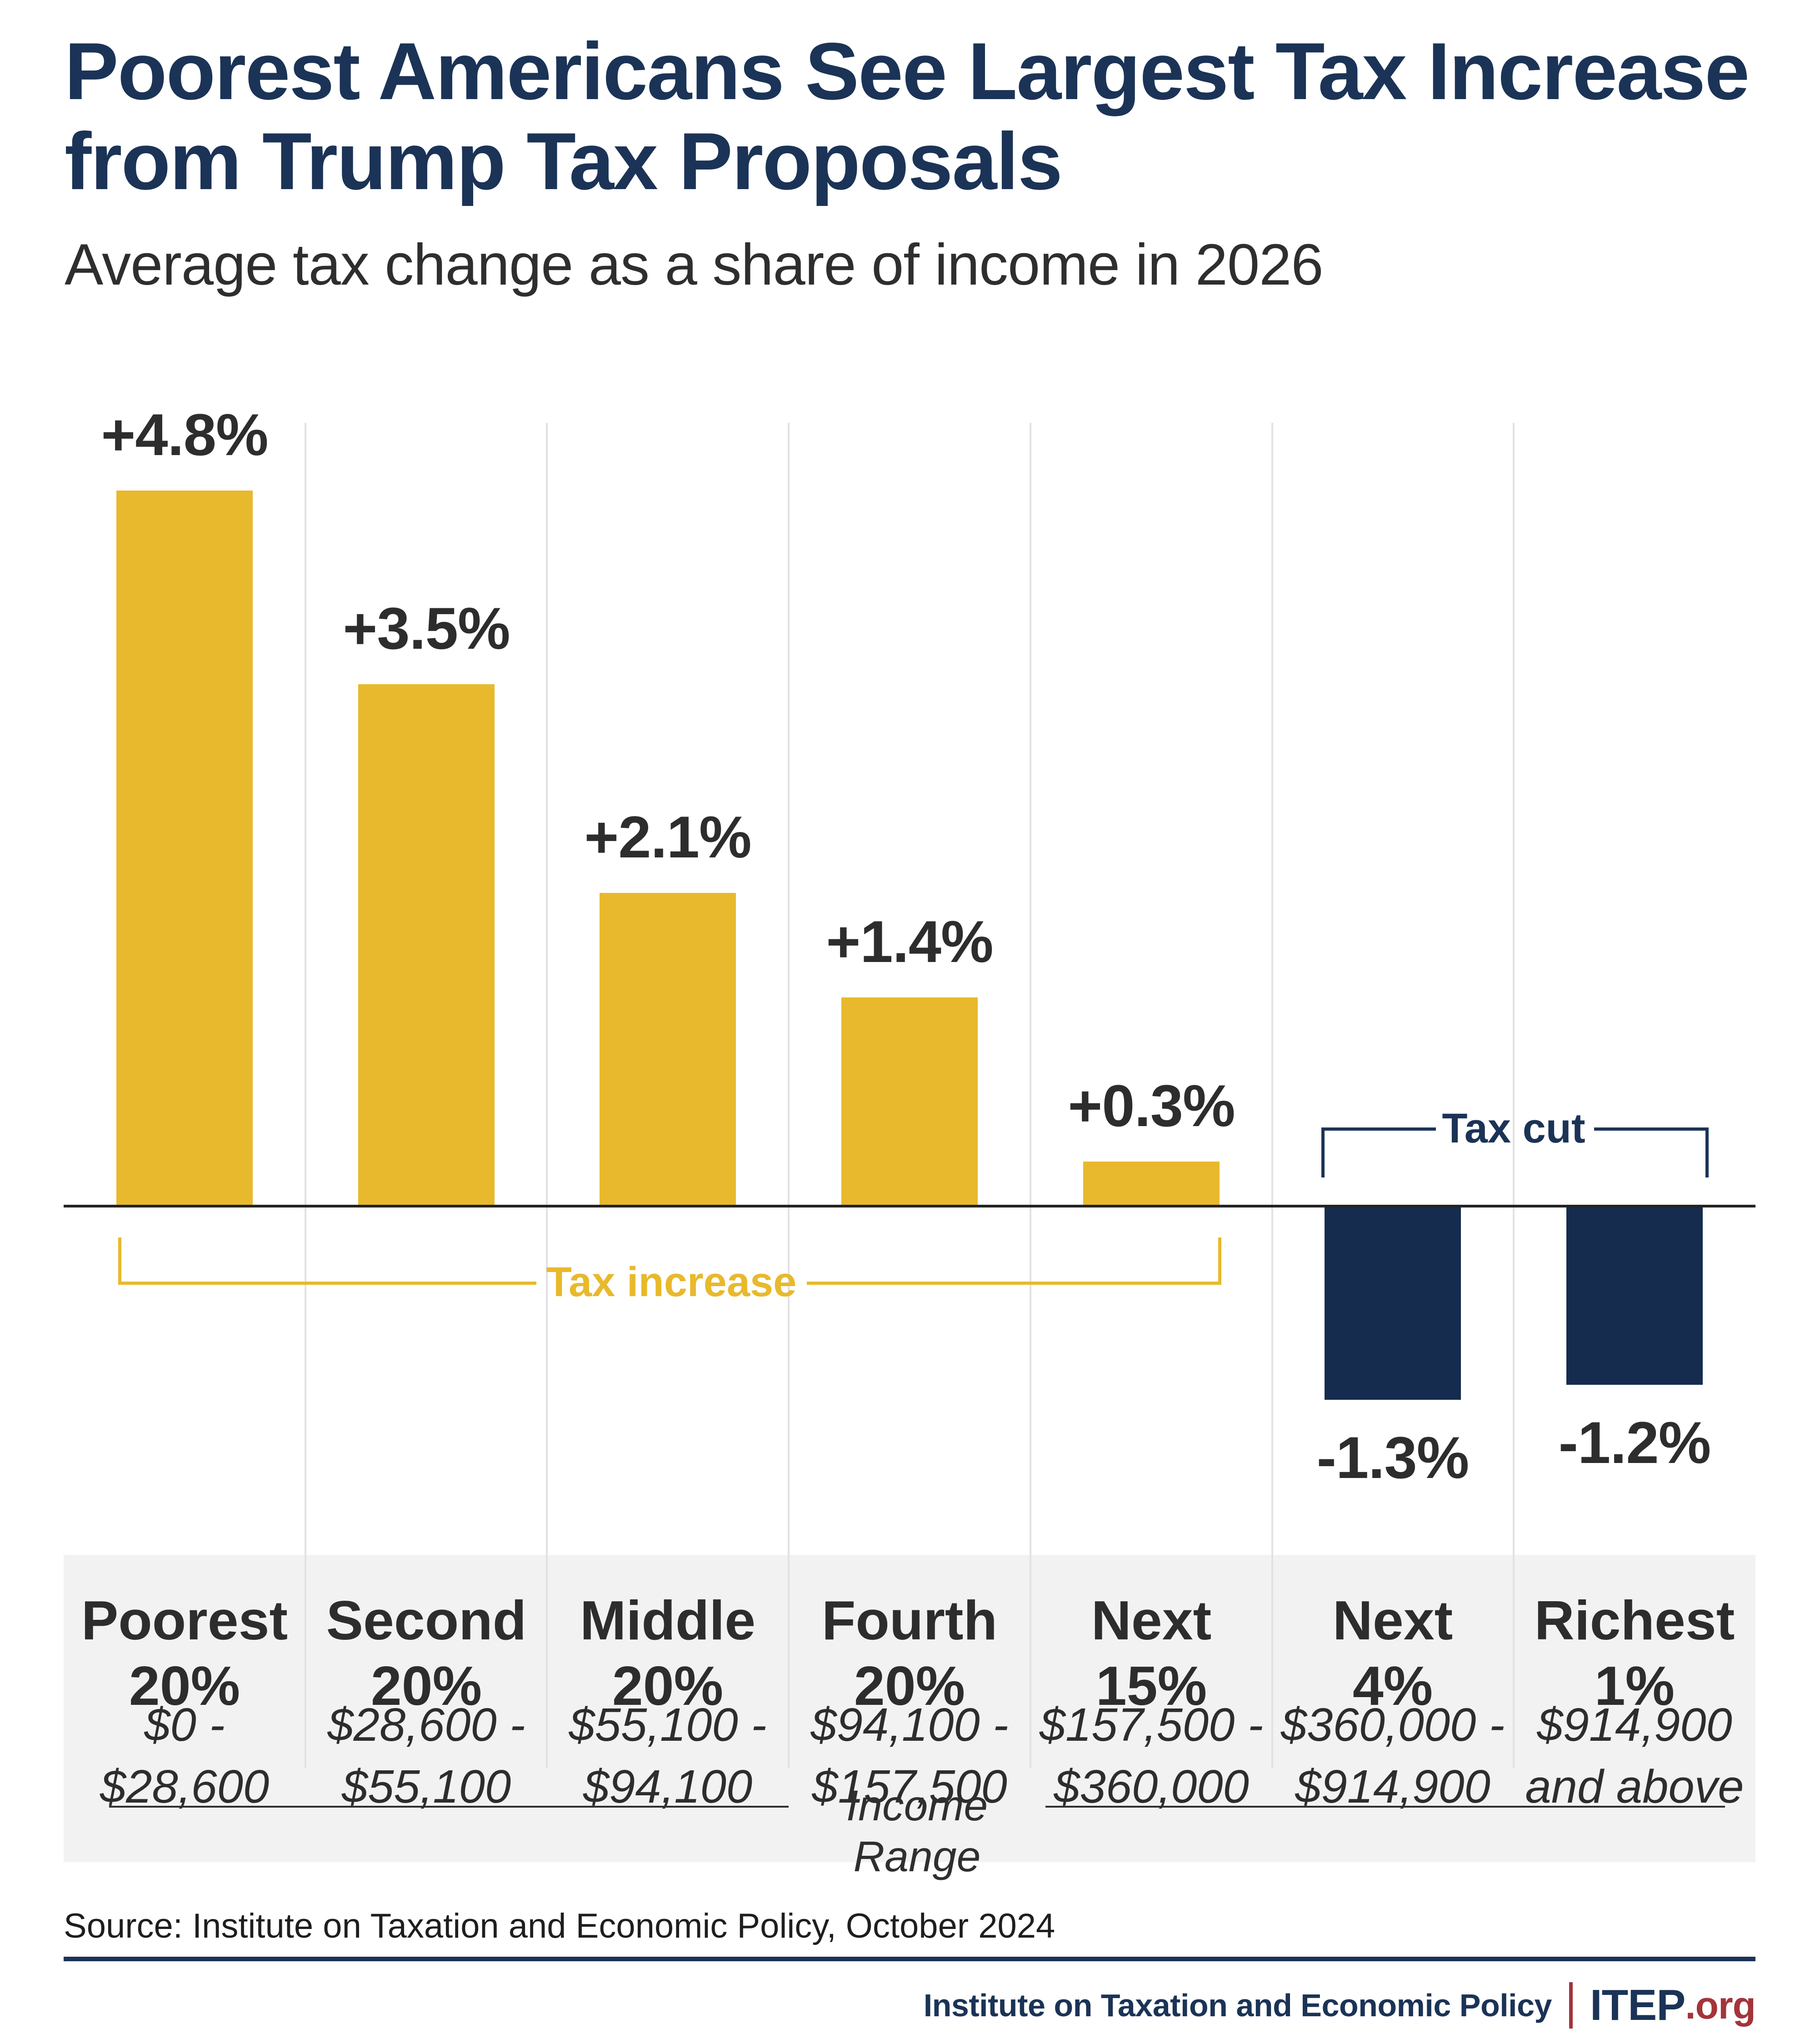 This screenshot has width=1820, height=2039. What do you see at coordinates (672, 1282) in the screenshot?
I see `tax-increase-label: Tax increase` at bounding box center [672, 1282].